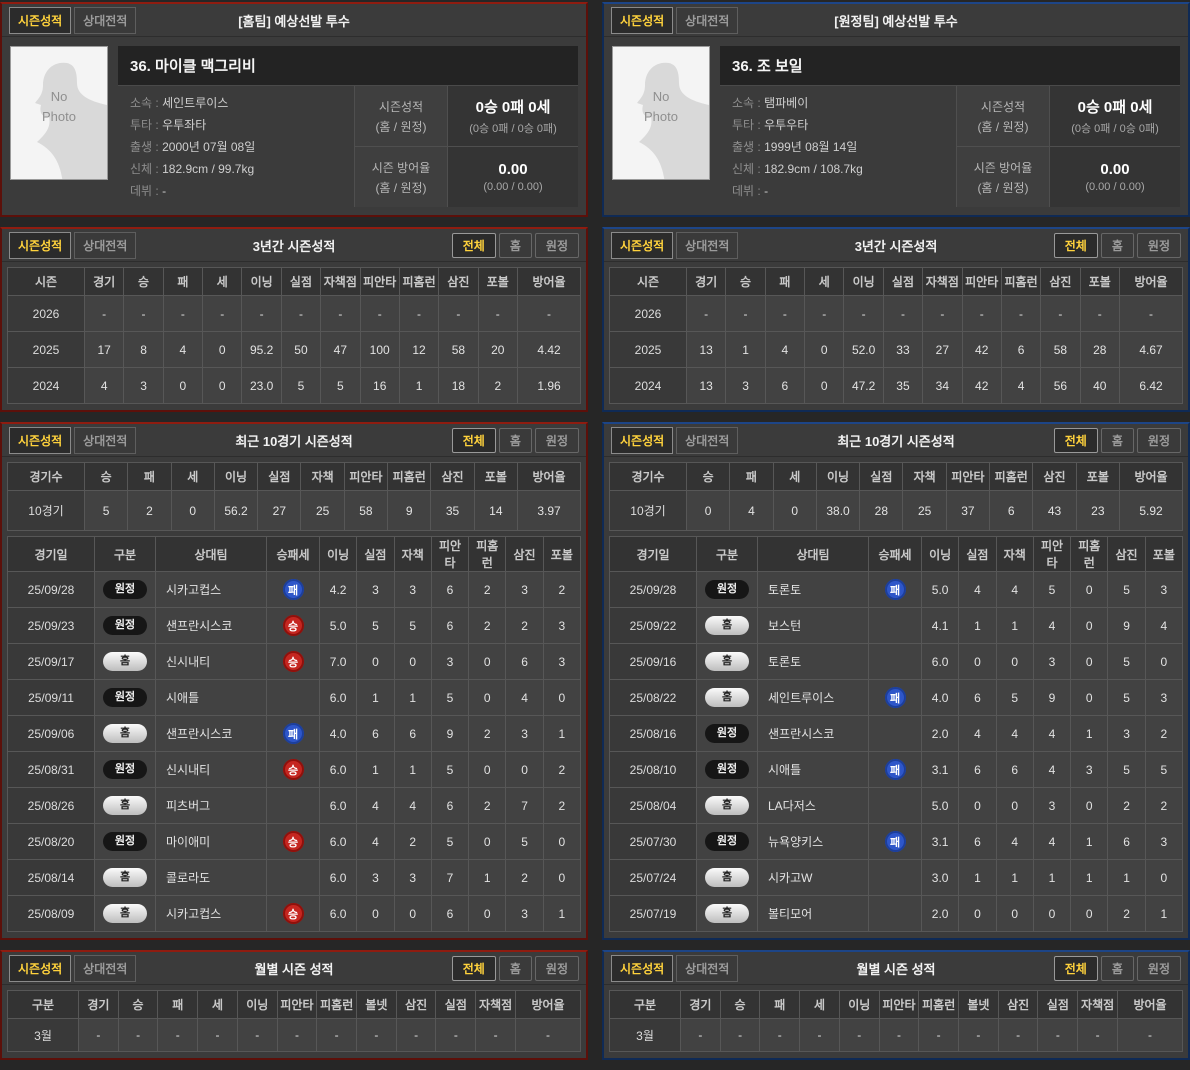  I want to click on stat-cell: 4, so click(1014, 733).